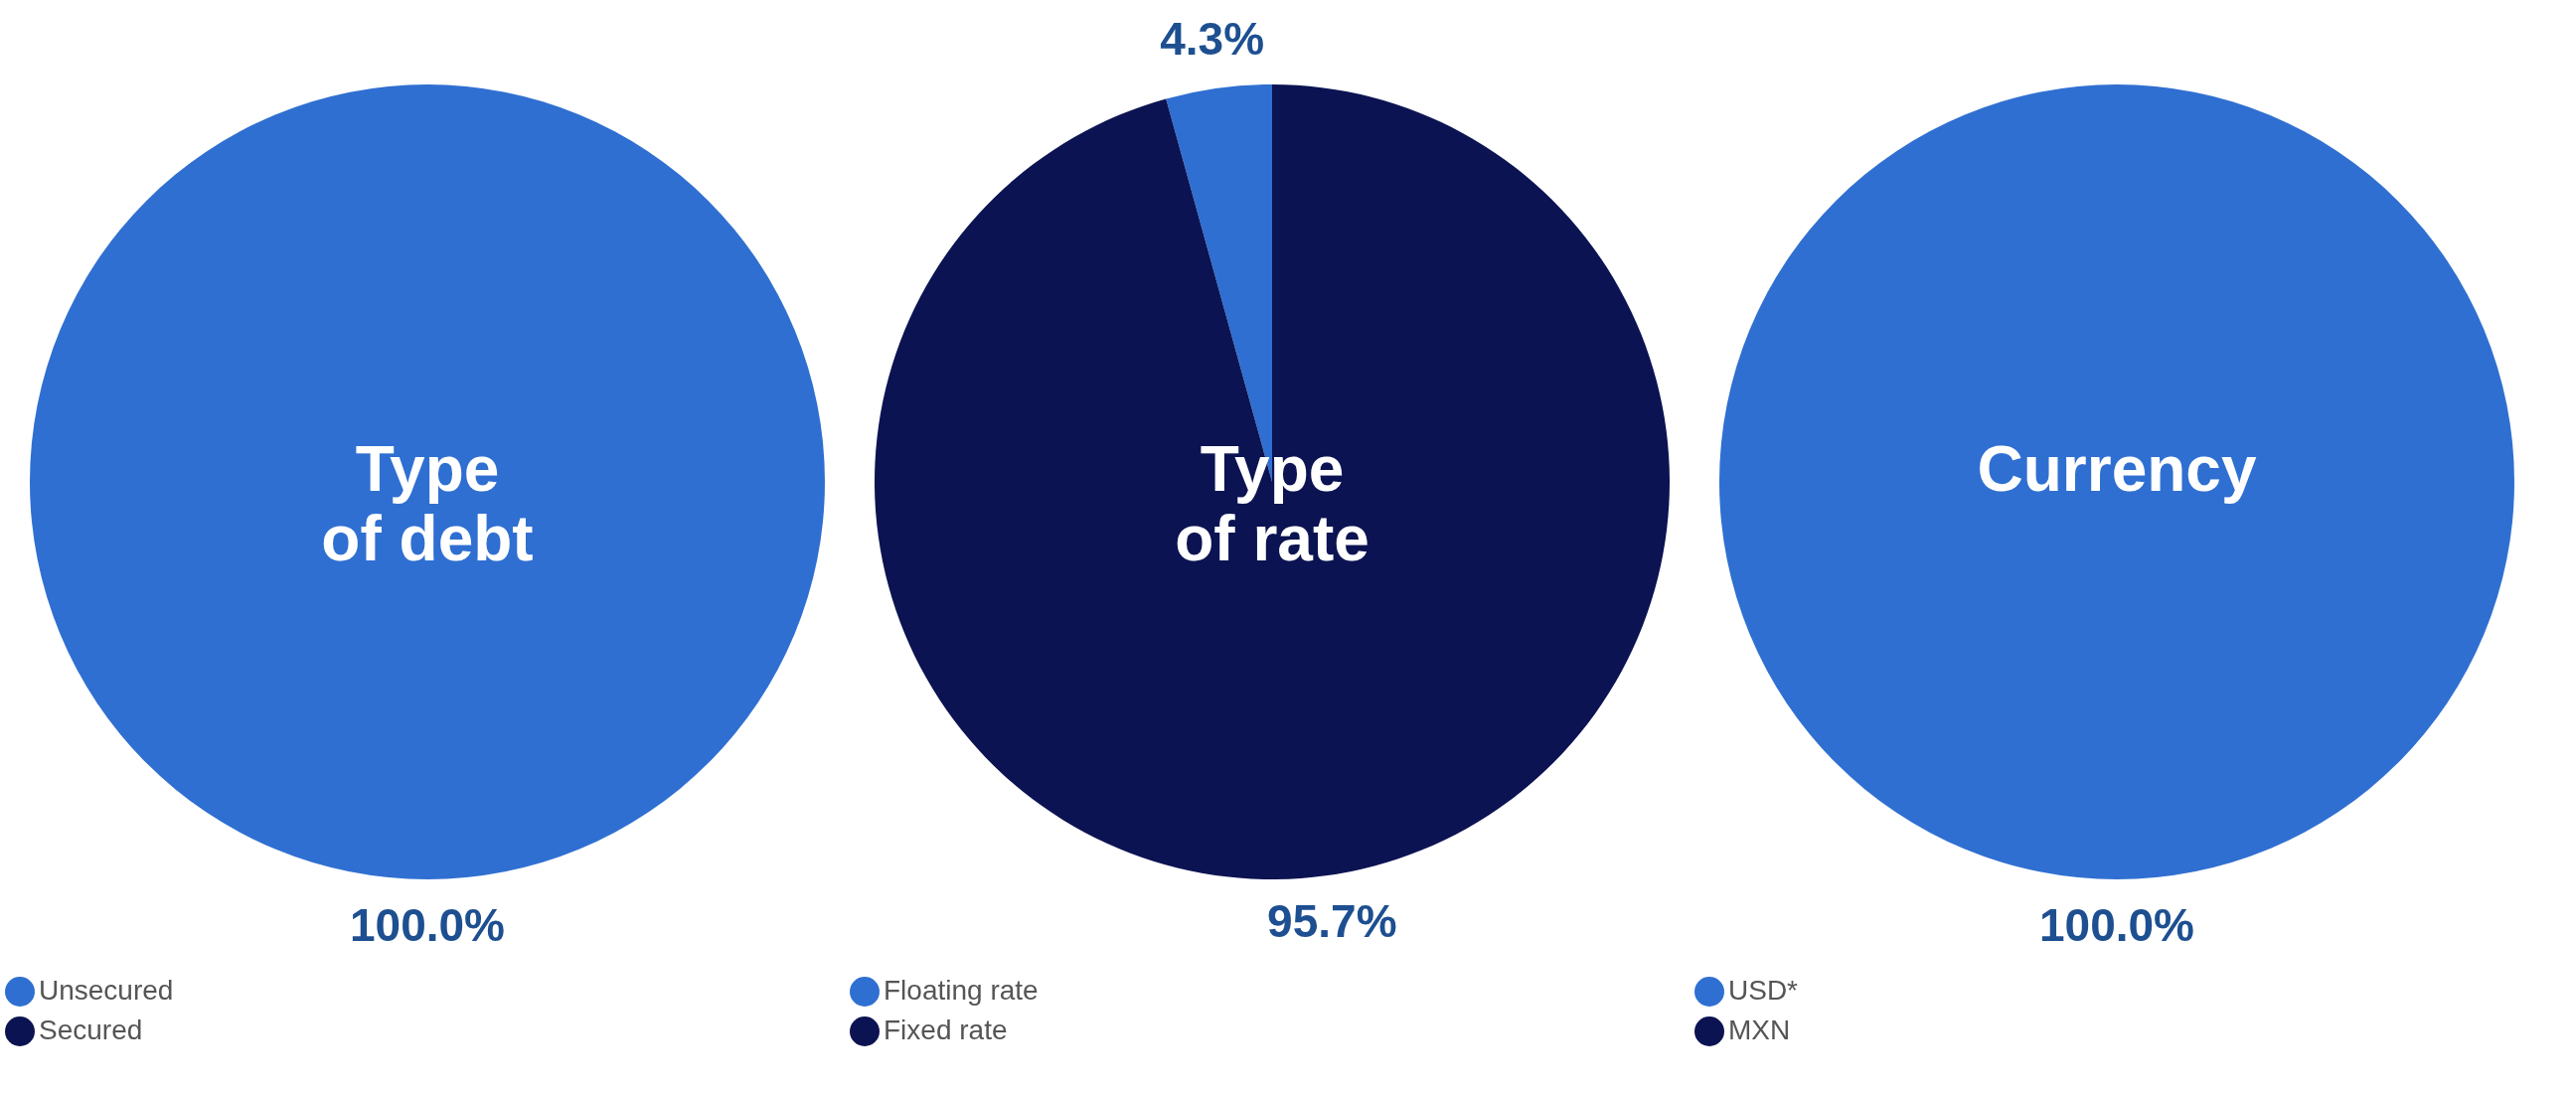  I want to click on legend-label: Floating rate, so click(961, 990).